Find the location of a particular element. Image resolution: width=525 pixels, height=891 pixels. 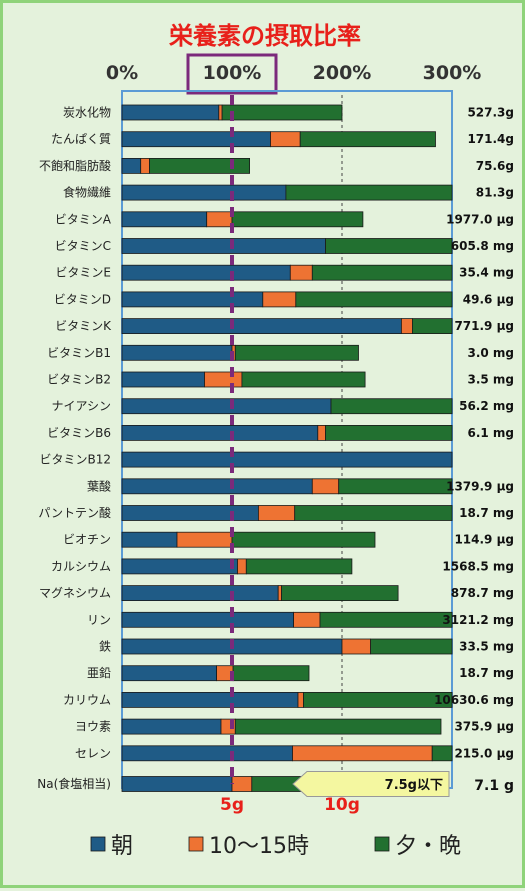

row-label: パントテン酸 is located at coordinates (74, 512).